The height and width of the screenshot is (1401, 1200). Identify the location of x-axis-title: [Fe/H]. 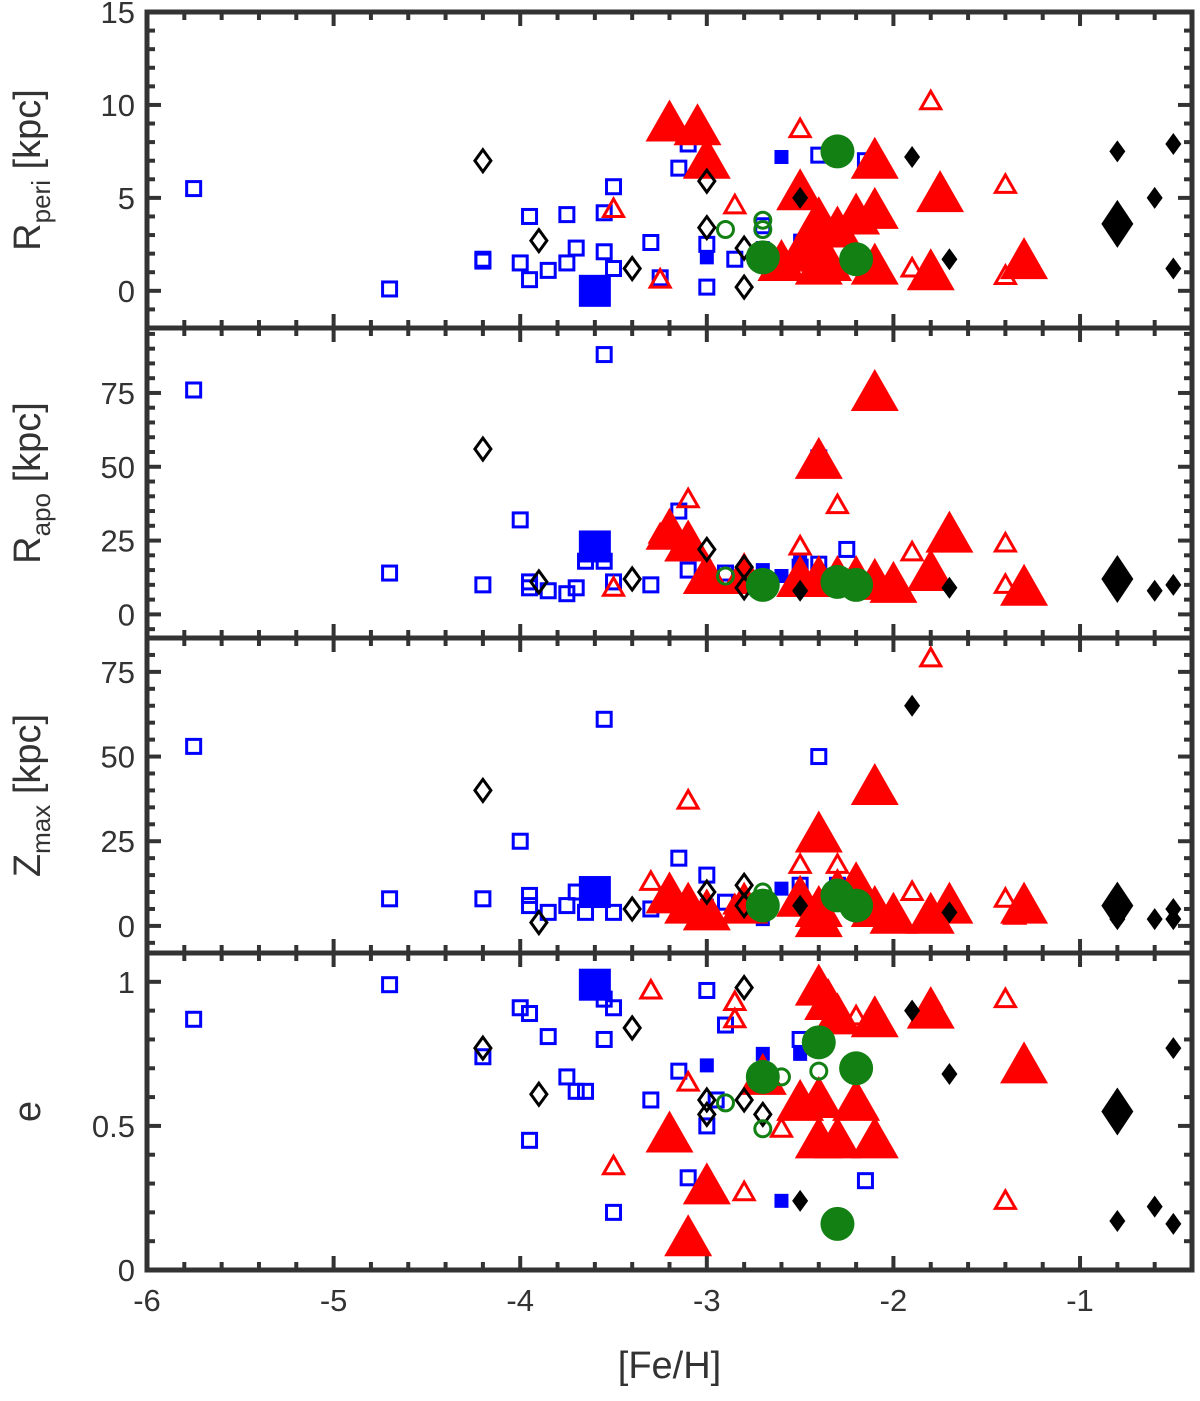
(669, 1366).